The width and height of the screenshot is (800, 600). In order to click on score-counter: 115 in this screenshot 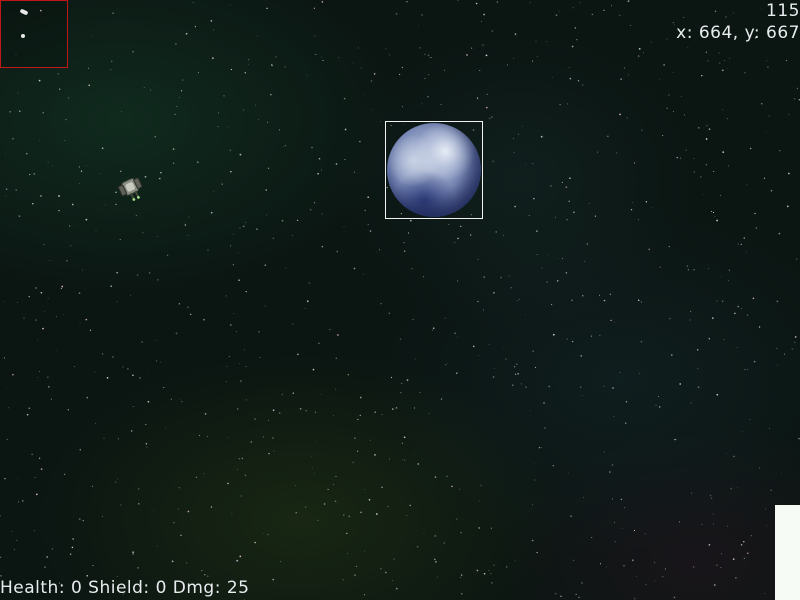, I will do `click(783, 11)`.